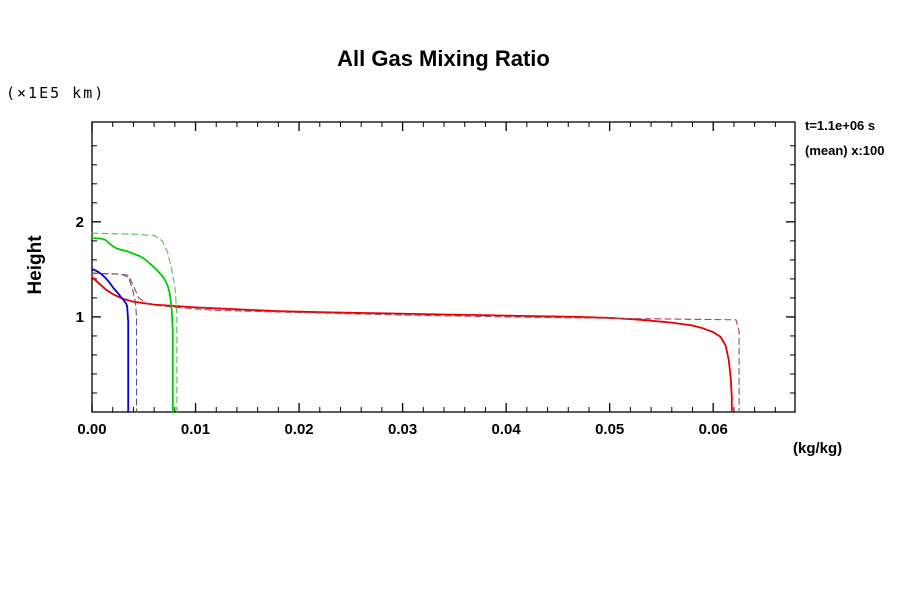  I want to click on x-tick-label: 0.01, so click(195, 429).